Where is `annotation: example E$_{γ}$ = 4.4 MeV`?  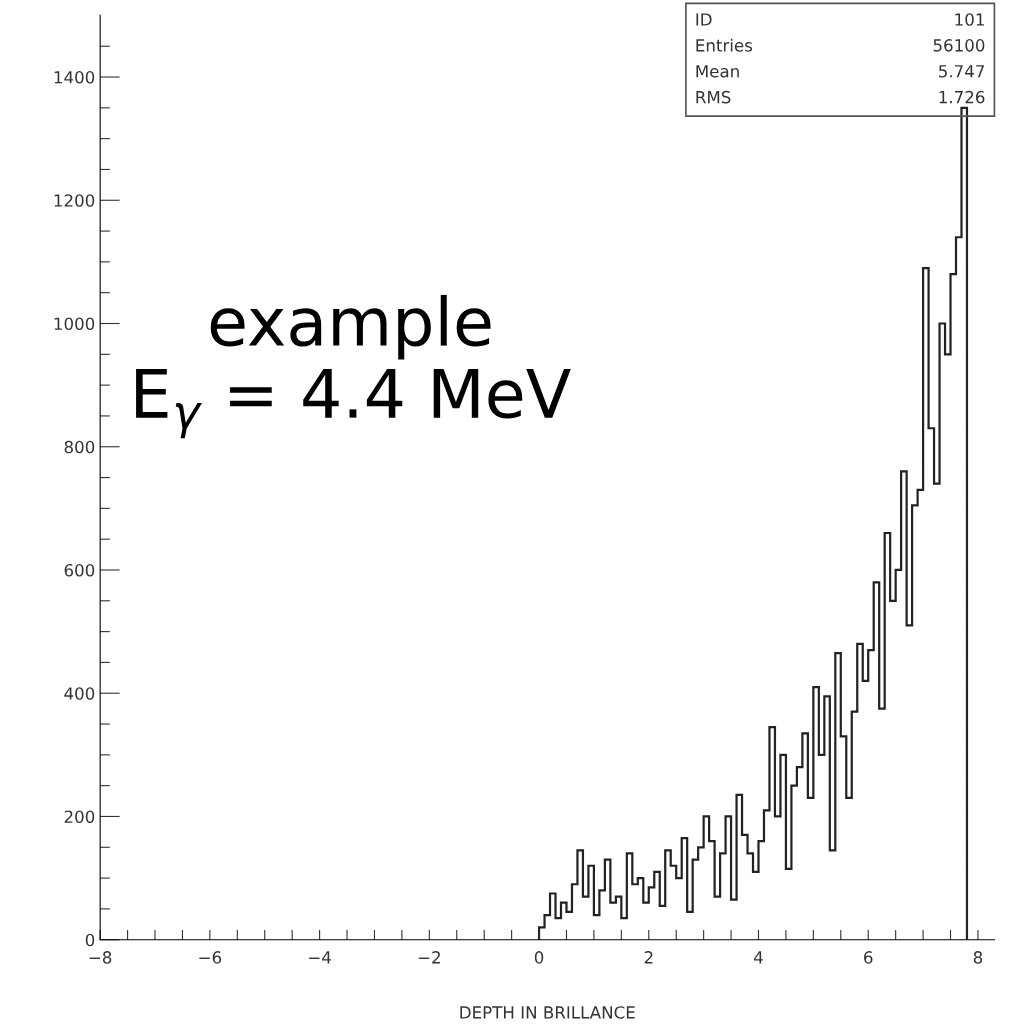
annotation: example E$_{γ}$ = 4.4 MeV is located at coordinates (353, 366).